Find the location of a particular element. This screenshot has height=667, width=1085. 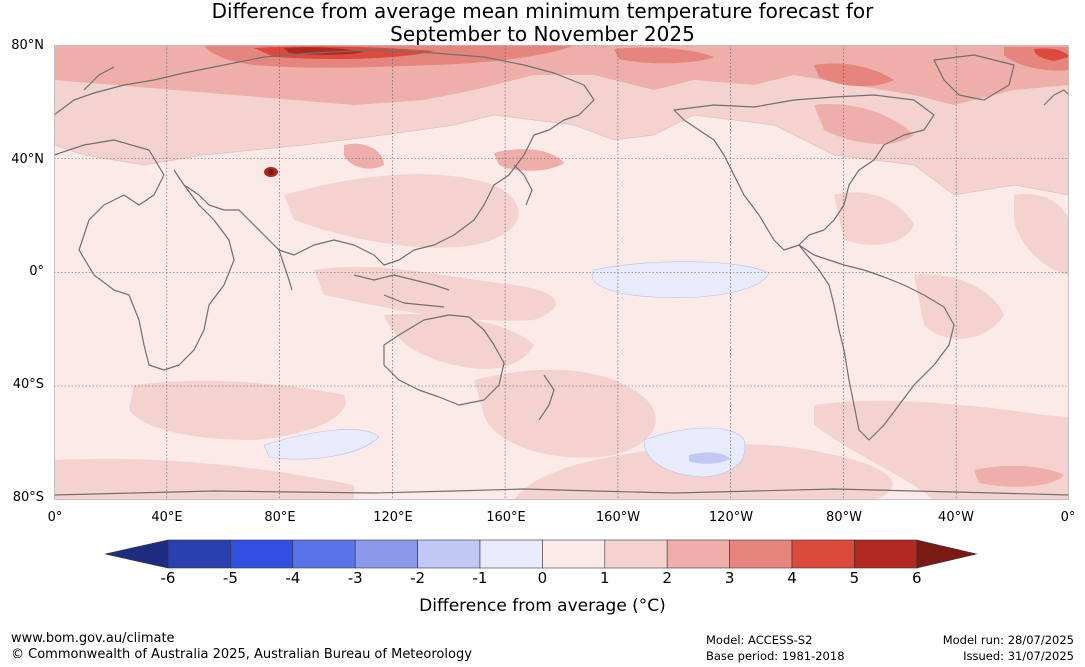

lon-label-160w: 160°W is located at coordinates (618, 517).